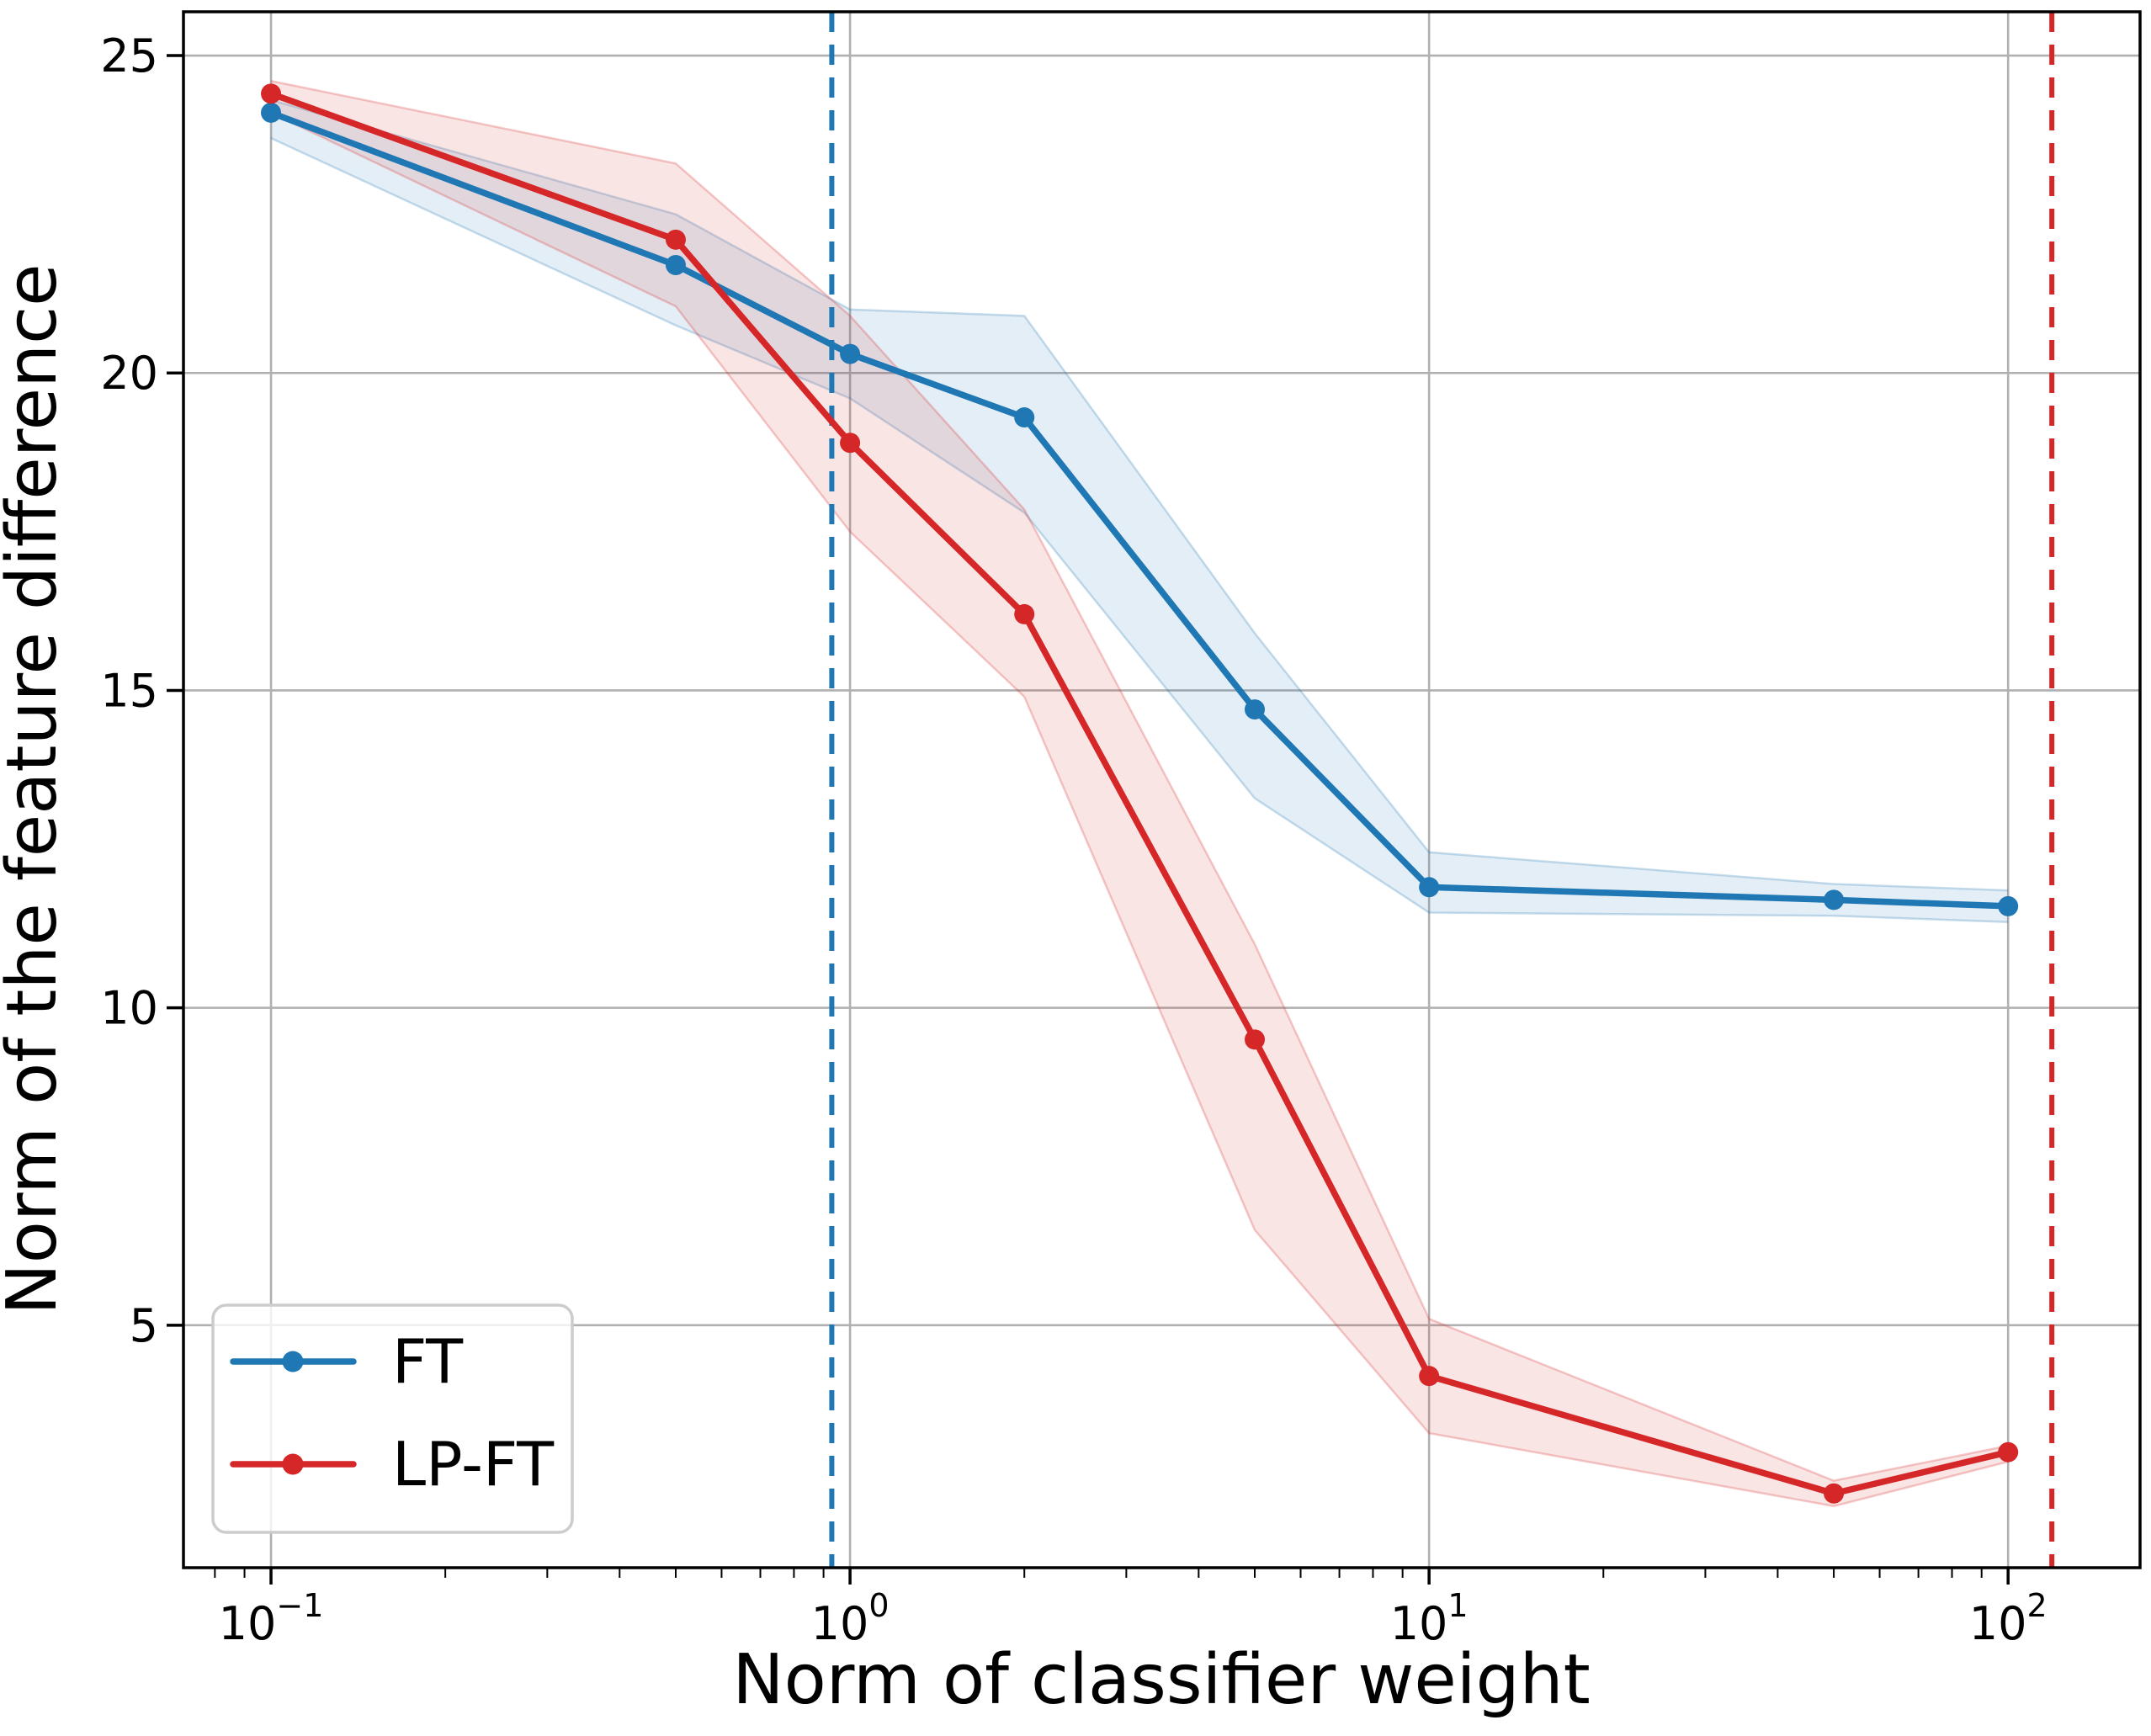  I want to click on legend: FT LP-FT, so click(392, 1418).